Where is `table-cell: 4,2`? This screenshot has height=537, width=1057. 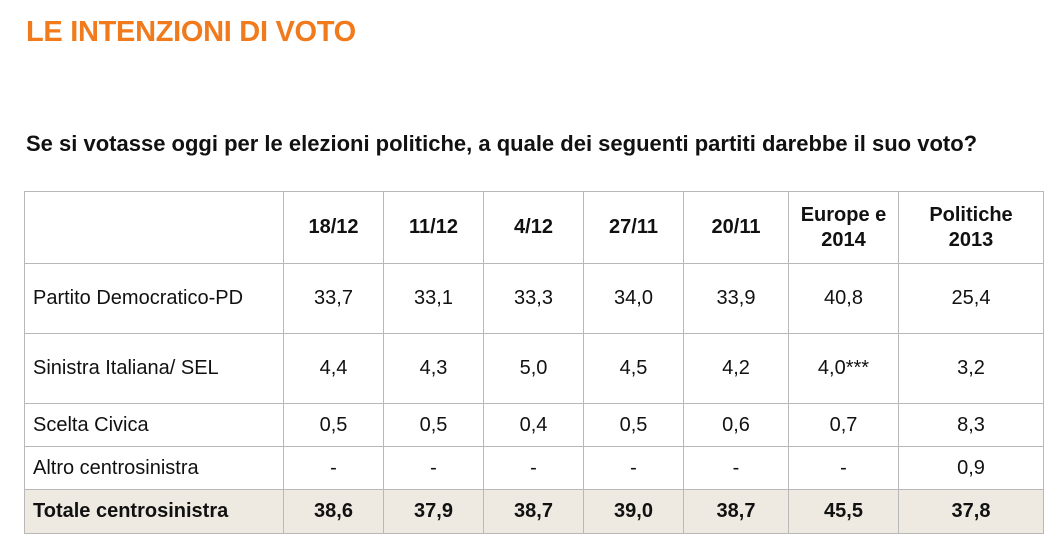
table-cell: 4,2 is located at coordinates (736, 368).